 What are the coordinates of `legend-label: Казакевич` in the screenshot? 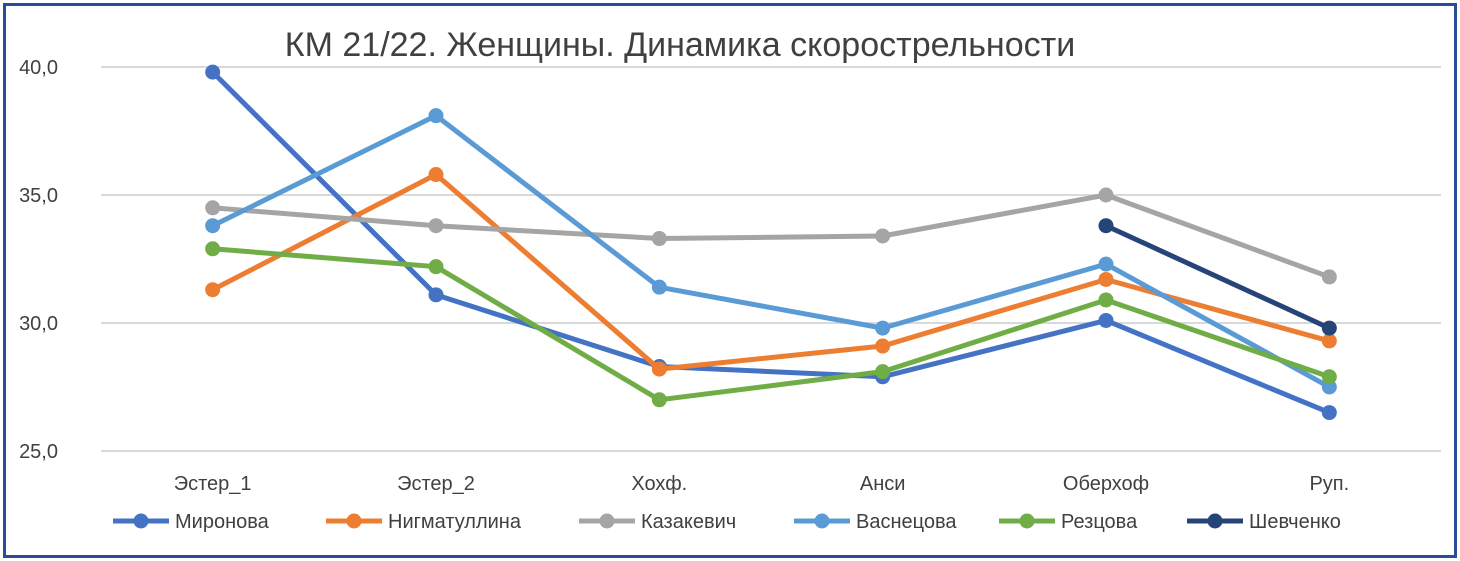 It's located at (688, 522).